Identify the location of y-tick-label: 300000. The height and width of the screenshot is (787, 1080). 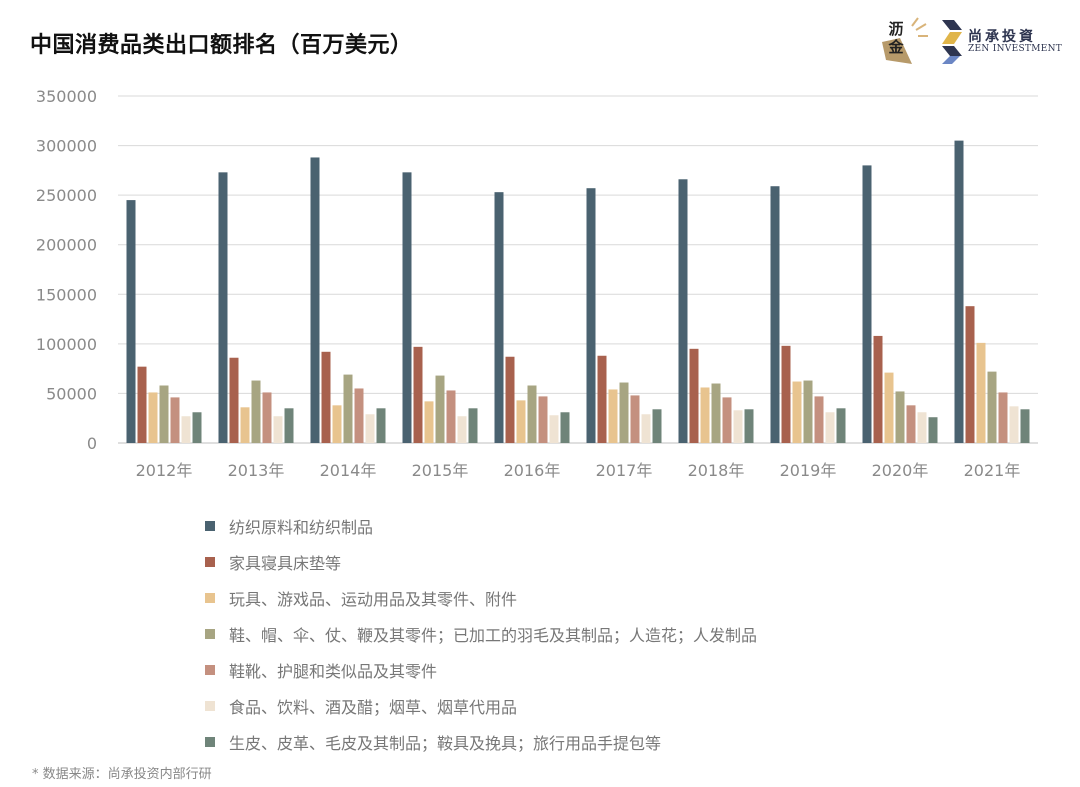
(66, 146).